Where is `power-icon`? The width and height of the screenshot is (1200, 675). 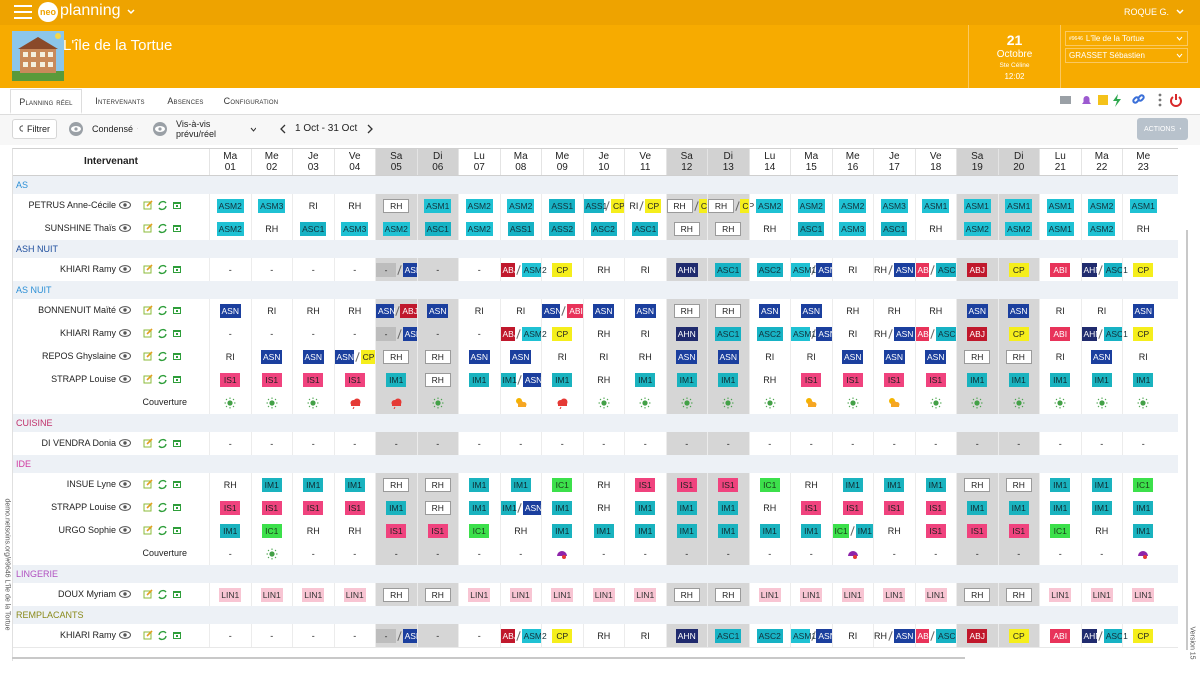
power-icon is located at coordinates (1176, 100).